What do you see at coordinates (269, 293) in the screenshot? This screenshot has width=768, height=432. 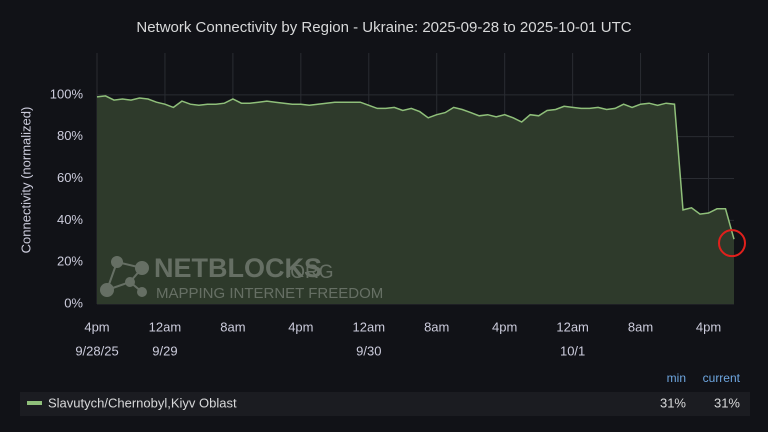 I see `watermark-tagline: MAPPING INTERNET FREEDOM` at bounding box center [269, 293].